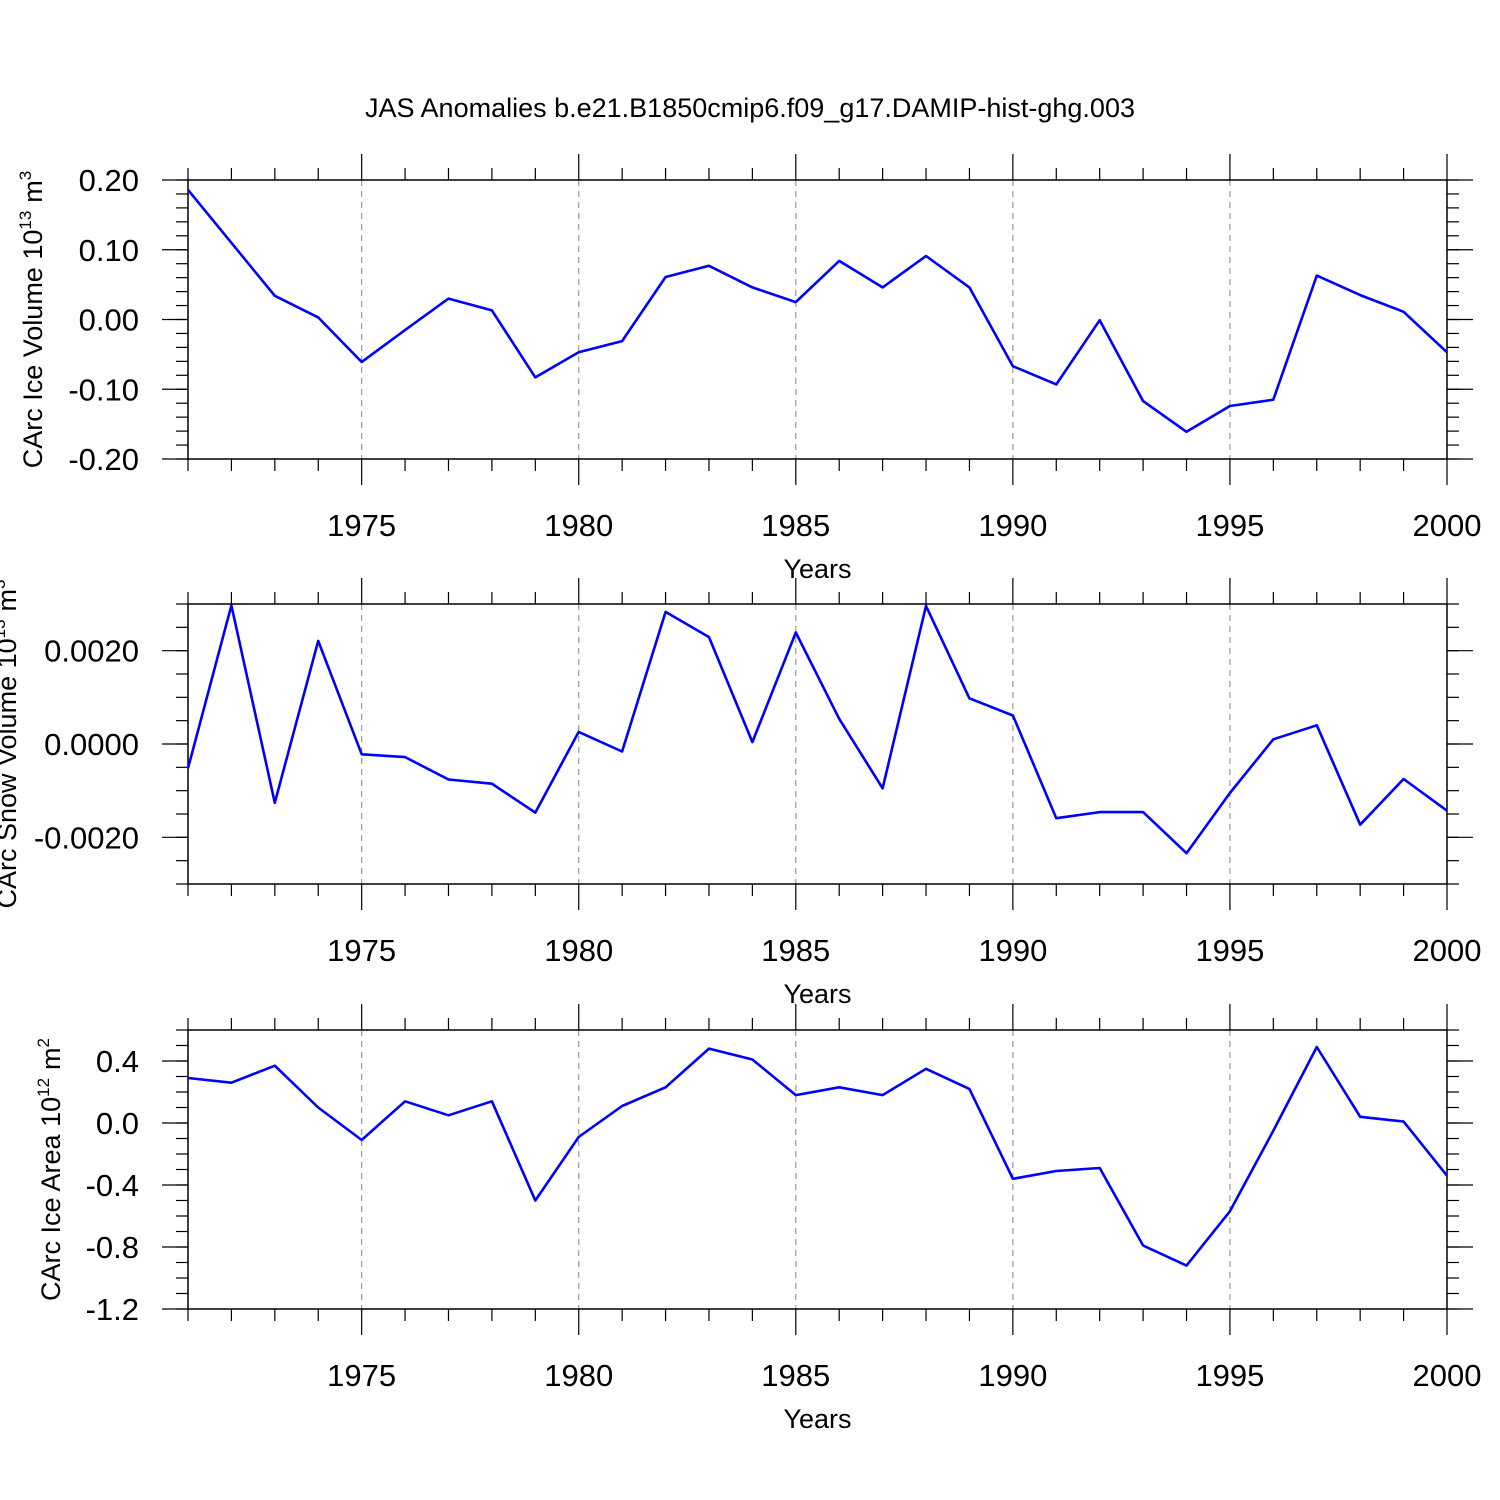 This screenshot has width=1500, height=1500. What do you see at coordinates (51, 1199) in the screenshot?
I see `y-axis-title-main: CArc Ice Area 10` at bounding box center [51, 1199].